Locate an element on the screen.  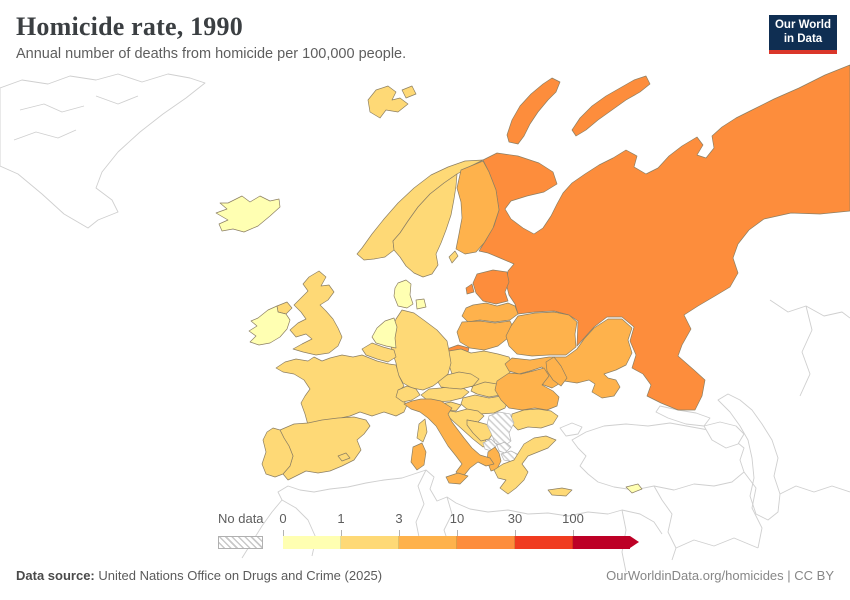
outline-iraq-border is located at coordinates (717, 543).